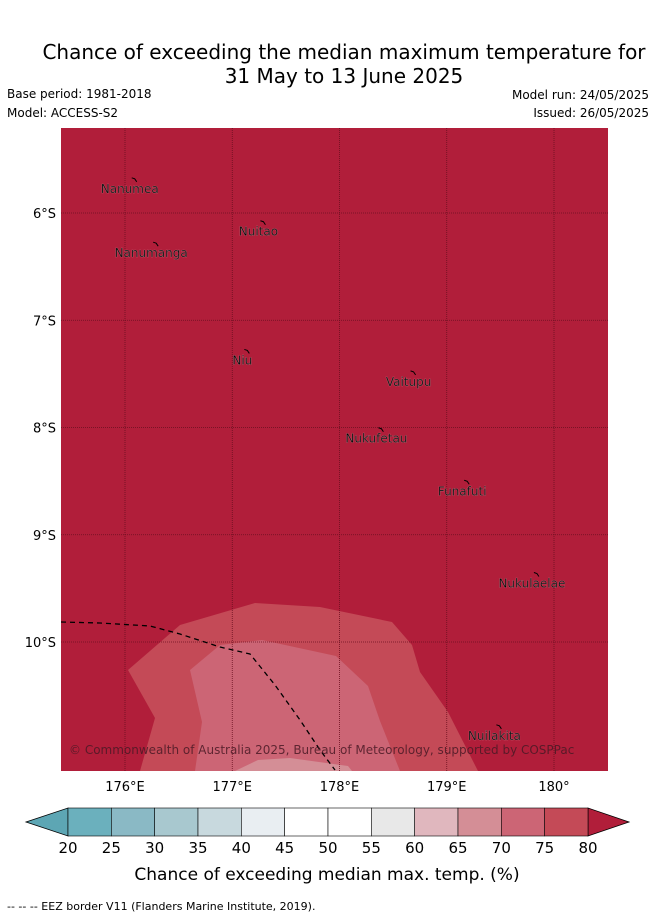  I want to click on colorbar-over-arrow, so click(609, 822).